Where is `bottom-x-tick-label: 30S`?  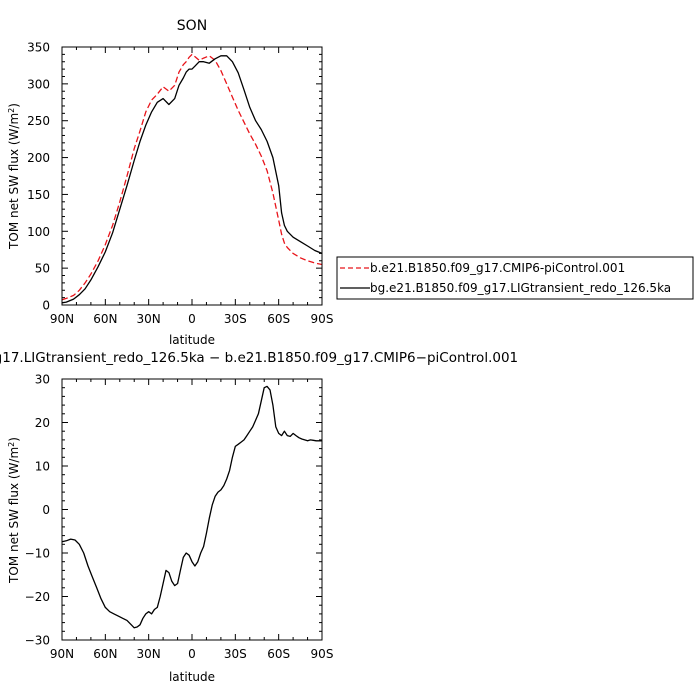 bottom-x-tick-label: 30S is located at coordinates (235, 654).